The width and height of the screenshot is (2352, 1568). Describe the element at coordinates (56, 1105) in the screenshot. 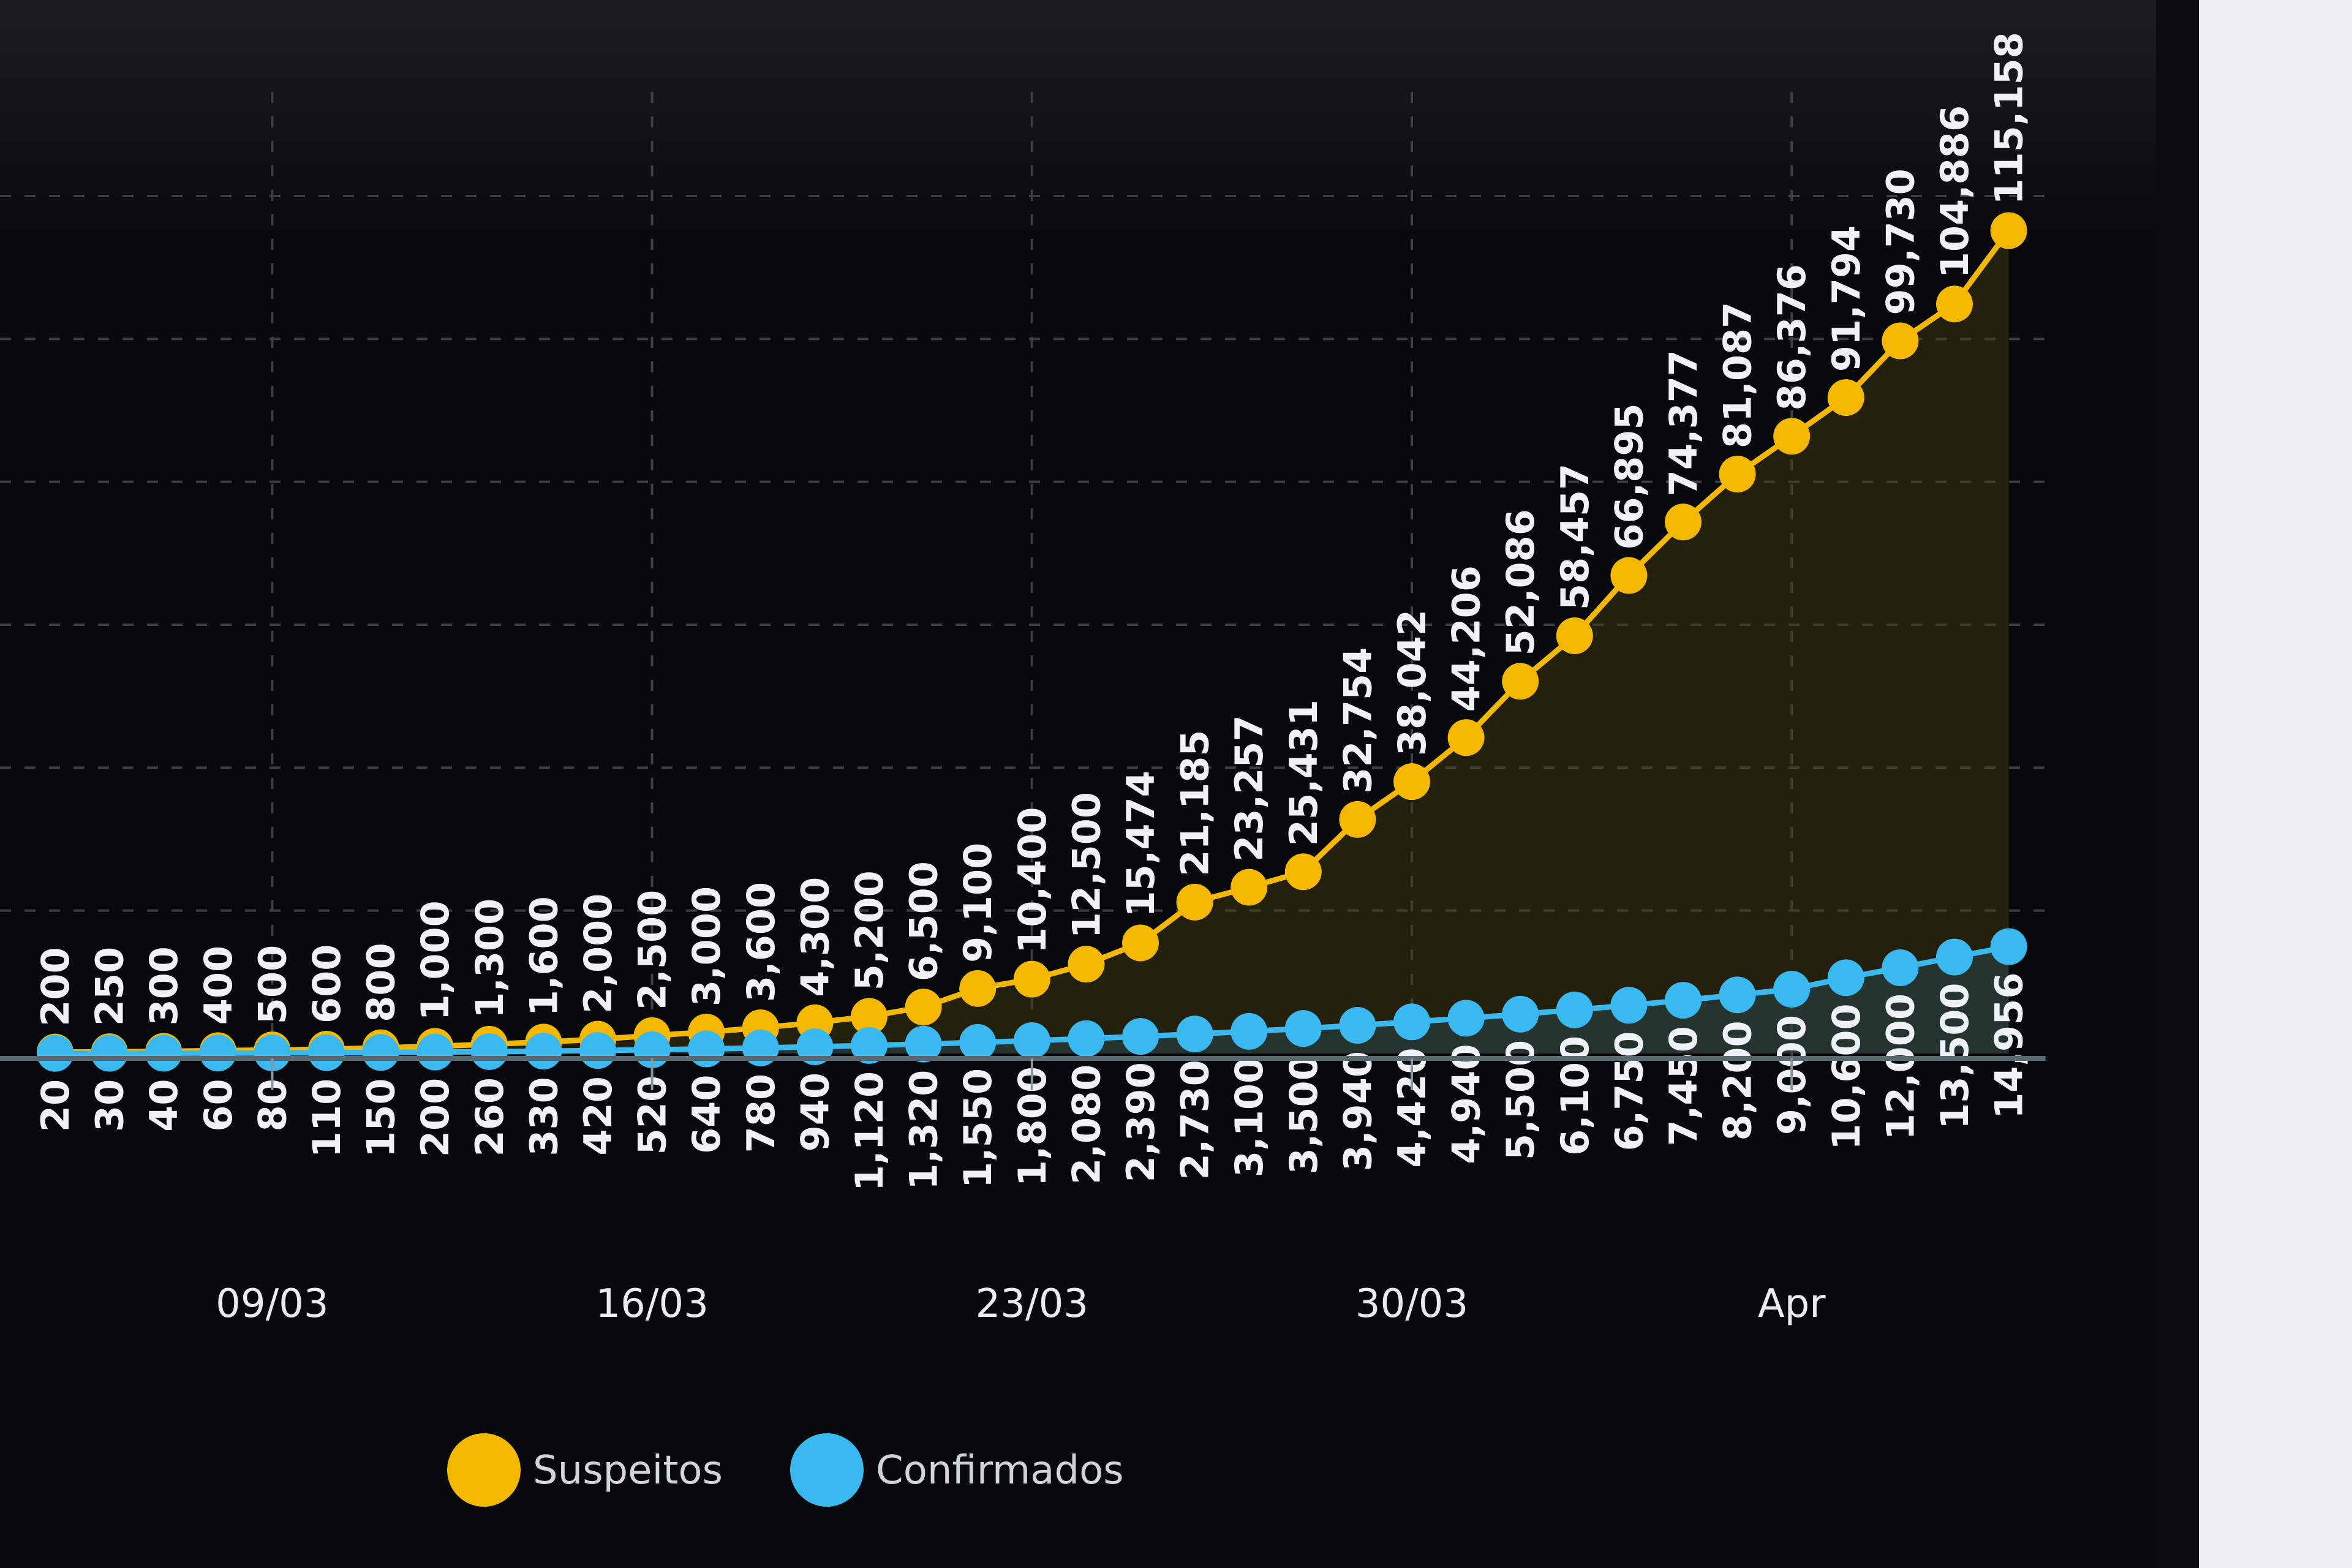

I see `data-label-confirmados: 20` at that location.